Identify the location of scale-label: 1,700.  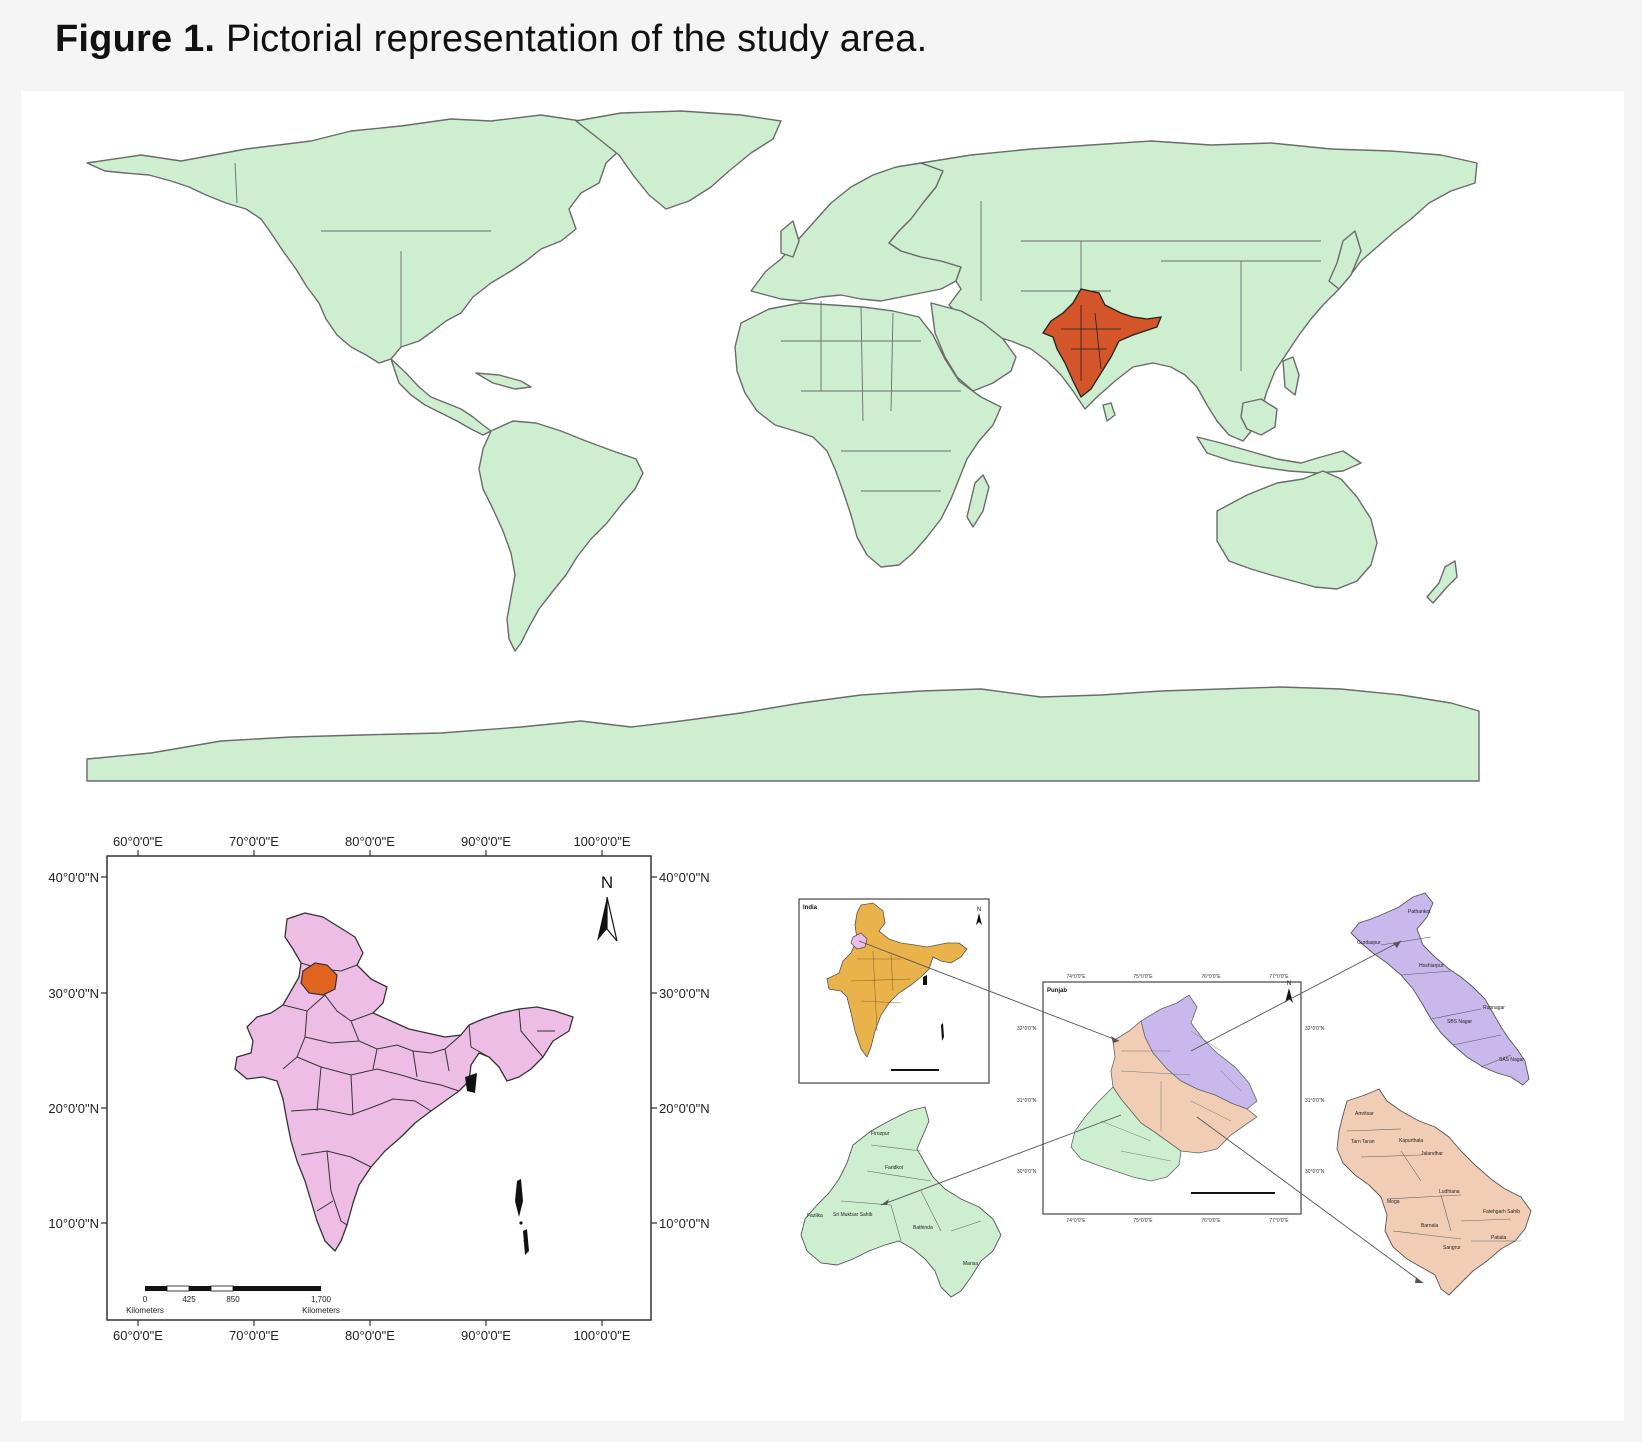
(321, 1299).